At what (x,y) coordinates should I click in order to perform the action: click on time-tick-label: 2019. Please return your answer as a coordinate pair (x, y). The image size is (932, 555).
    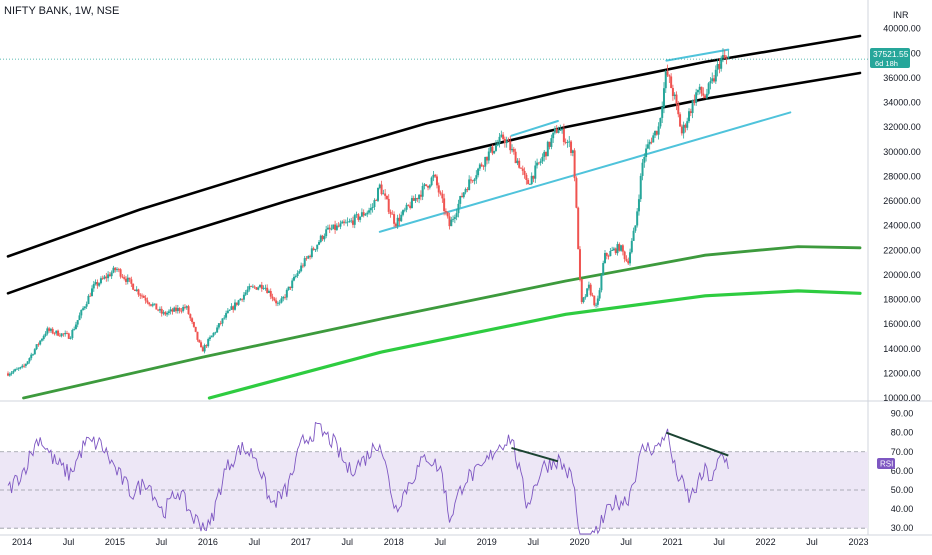
    Looking at the image, I should click on (487, 542).